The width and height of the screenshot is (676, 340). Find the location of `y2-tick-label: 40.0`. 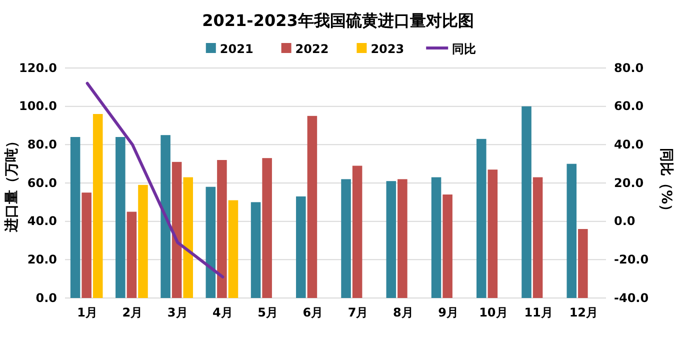

y2-tick-label: 40.0 is located at coordinates (629, 145).